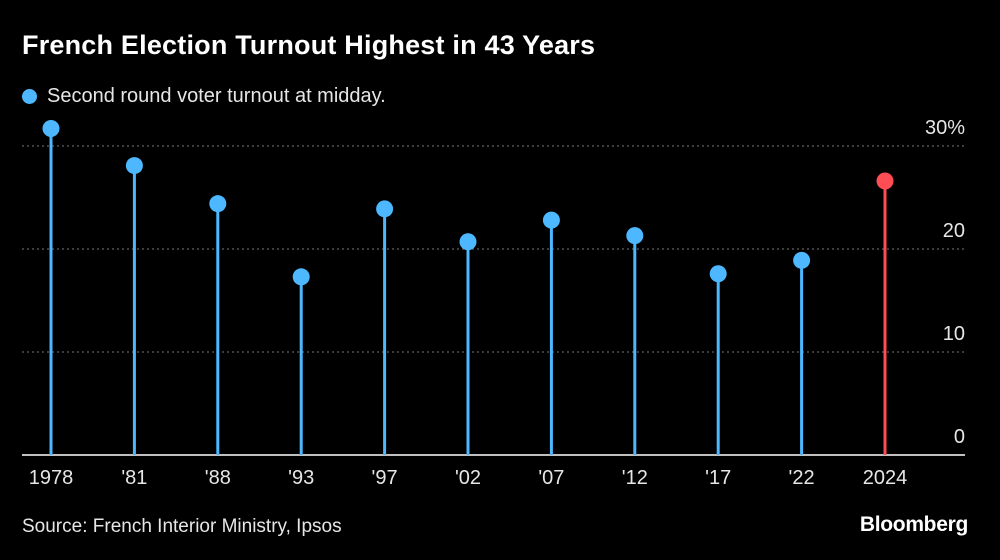 The height and width of the screenshot is (560, 1000). Describe the element at coordinates (218, 478) in the screenshot. I see `x-tick-label-2: '88` at that location.